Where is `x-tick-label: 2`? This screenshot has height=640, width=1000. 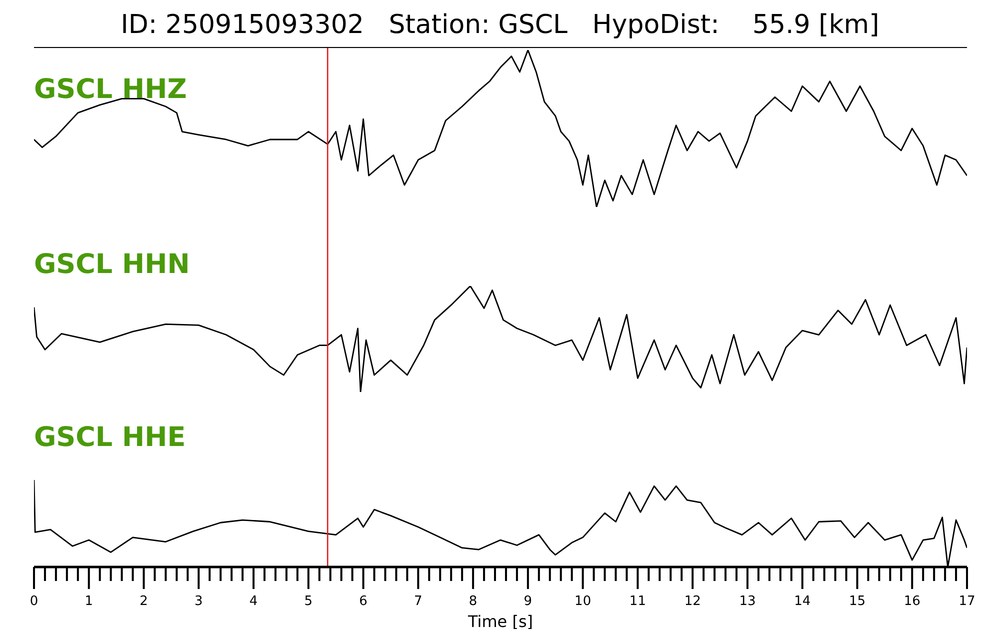
x-tick-label: 2 is located at coordinates (144, 601).